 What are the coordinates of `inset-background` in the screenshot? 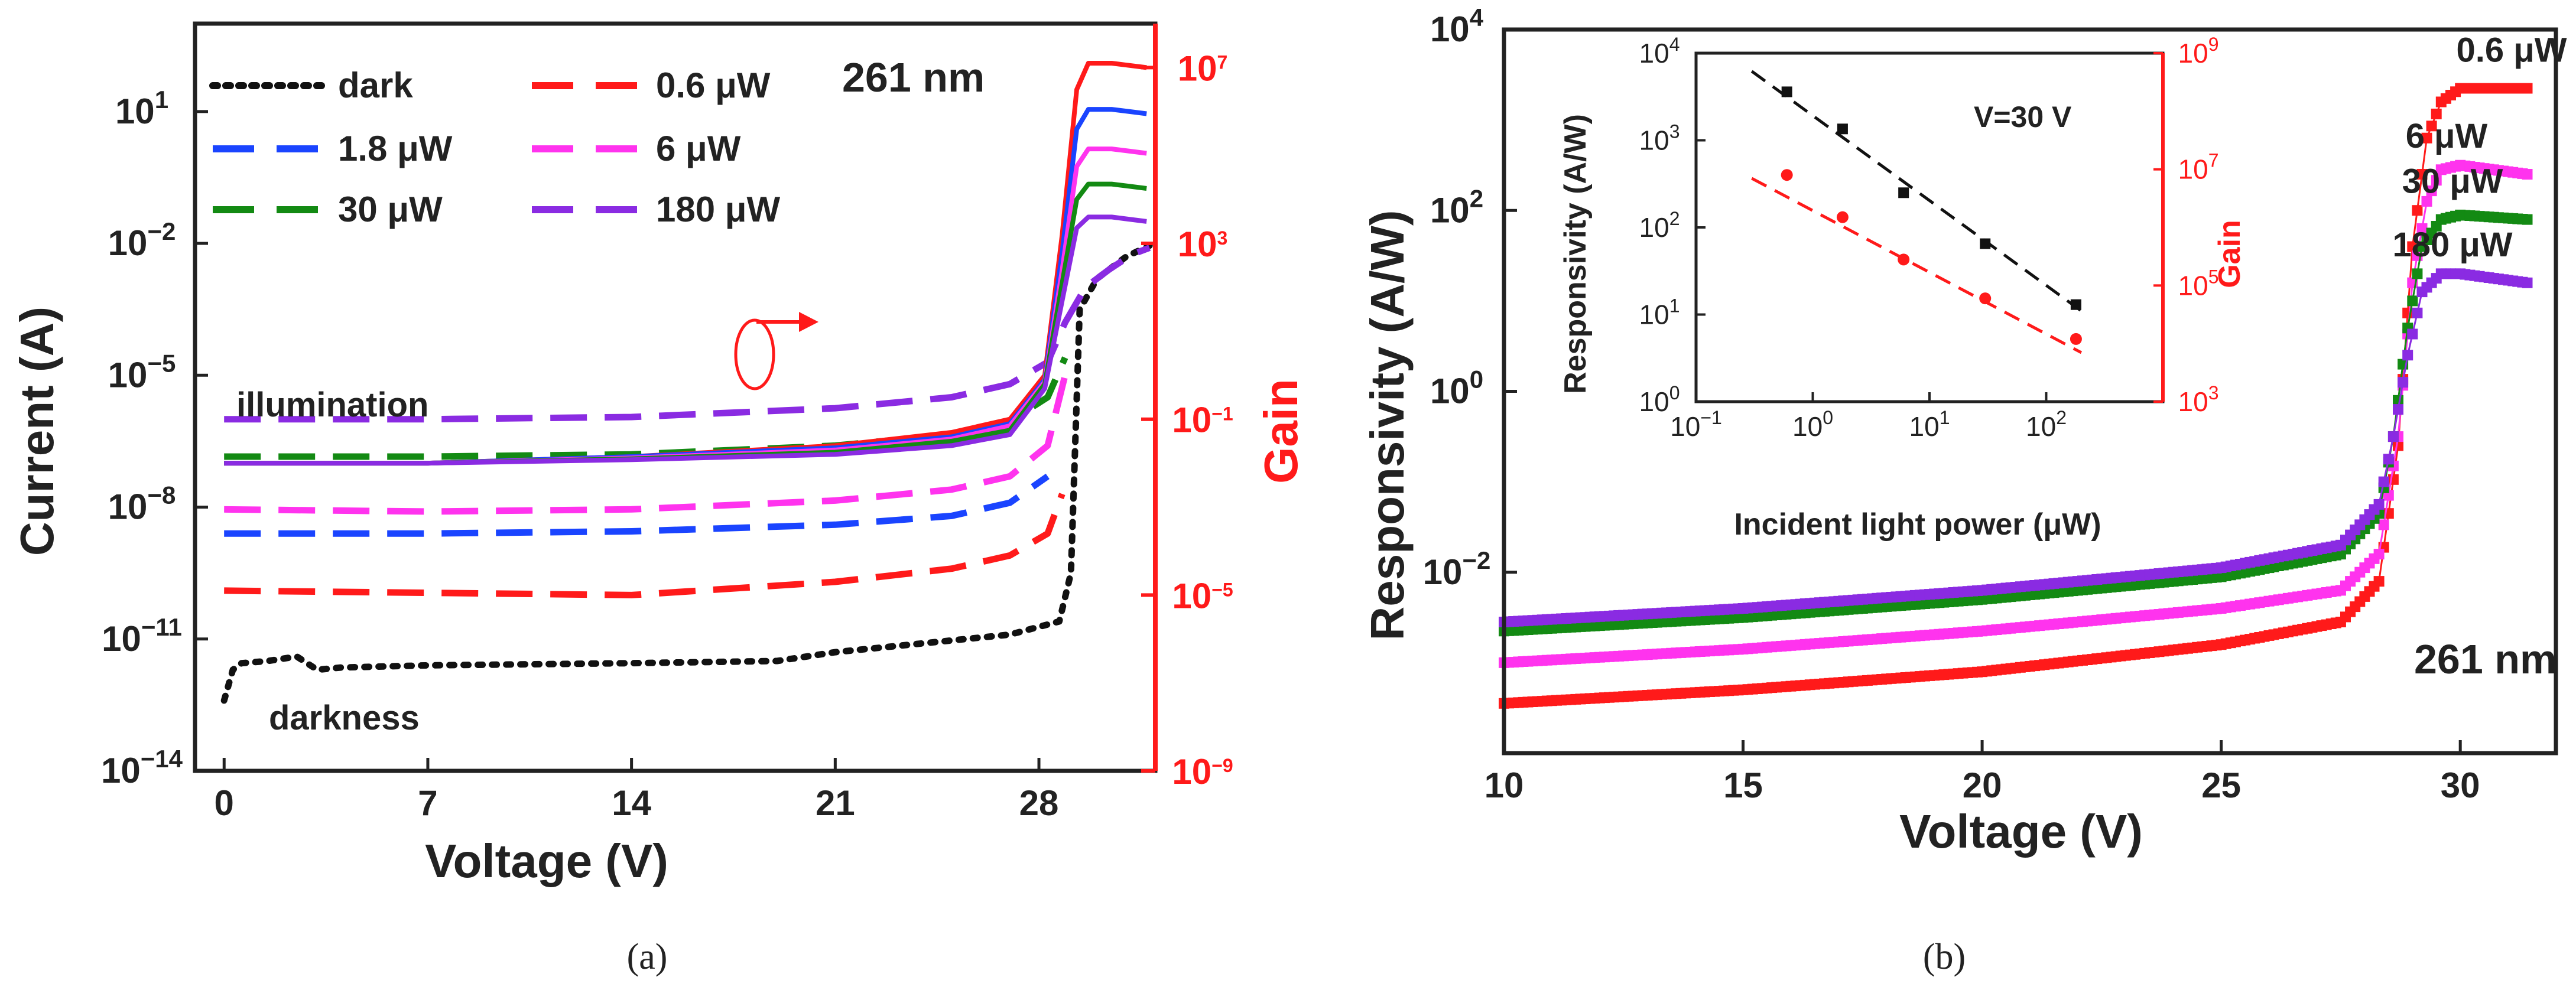 It's located at (1912, 245).